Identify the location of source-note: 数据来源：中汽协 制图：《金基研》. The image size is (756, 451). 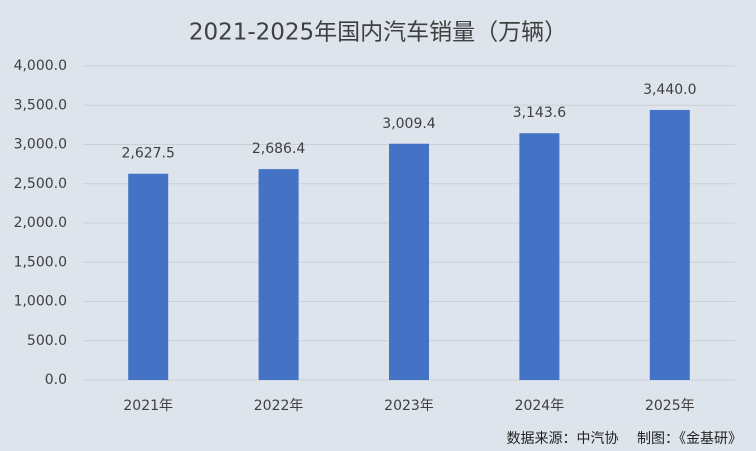
(624, 438).